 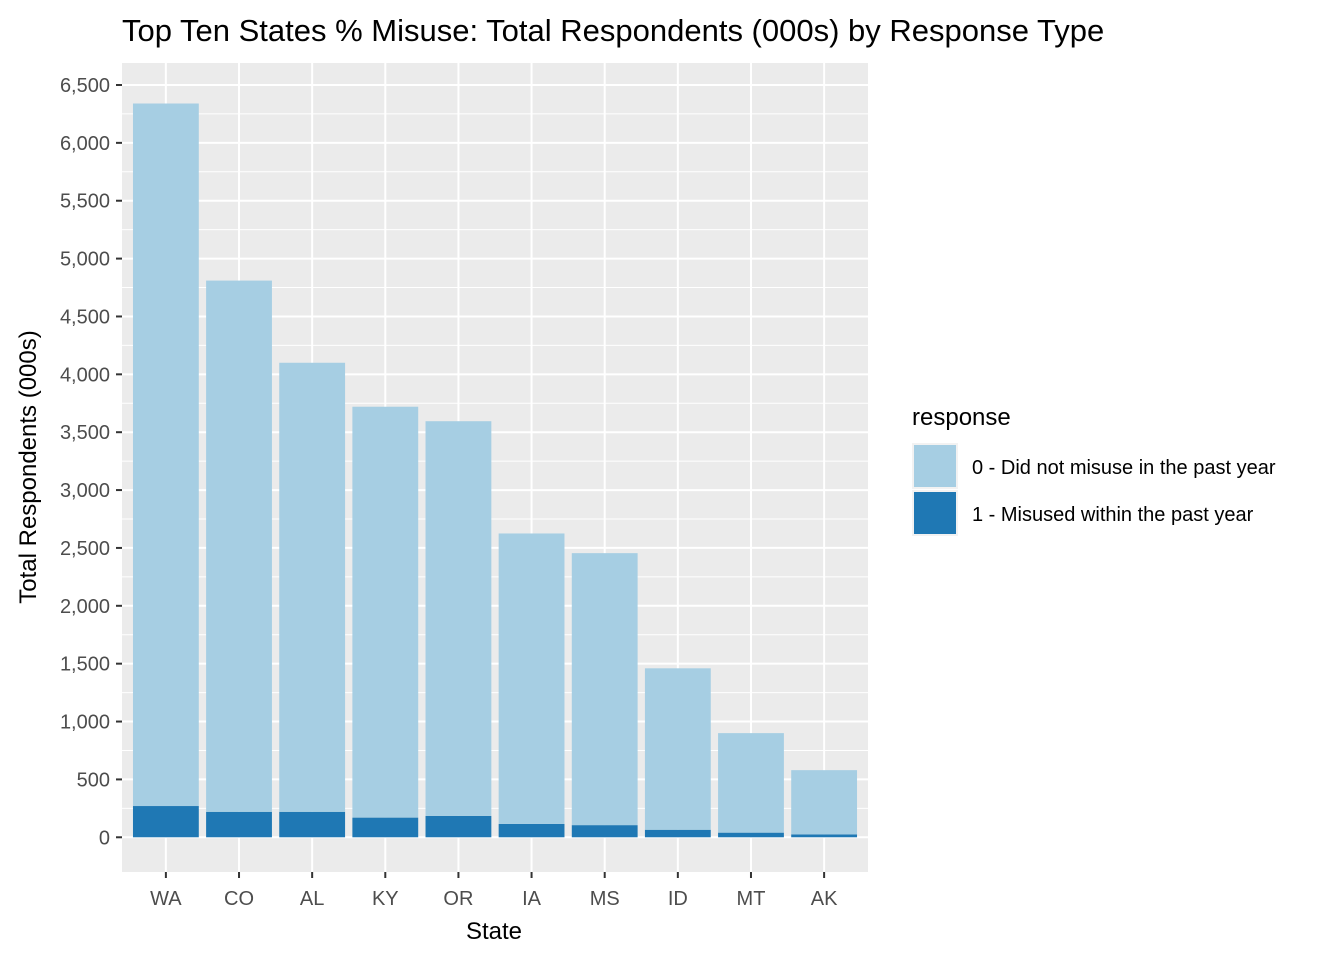 What do you see at coordinates (677, 749) in the screenshot?
I see `bar-ID-not-misused` at bounding box center [677, 749].